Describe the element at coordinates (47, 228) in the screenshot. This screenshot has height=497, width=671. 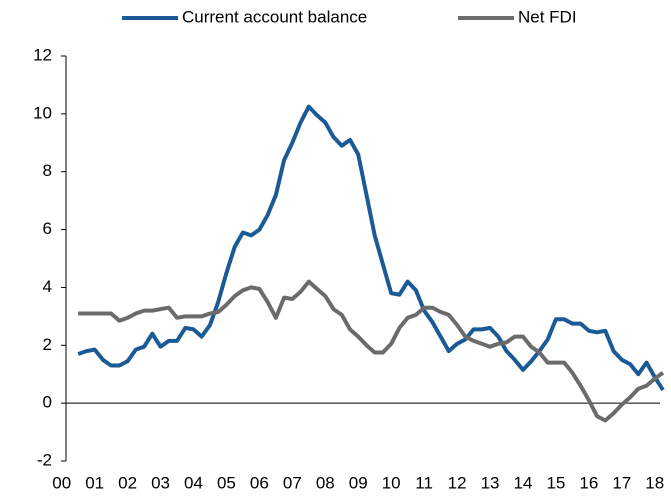
I see `y-tick-label: 6` at that location.